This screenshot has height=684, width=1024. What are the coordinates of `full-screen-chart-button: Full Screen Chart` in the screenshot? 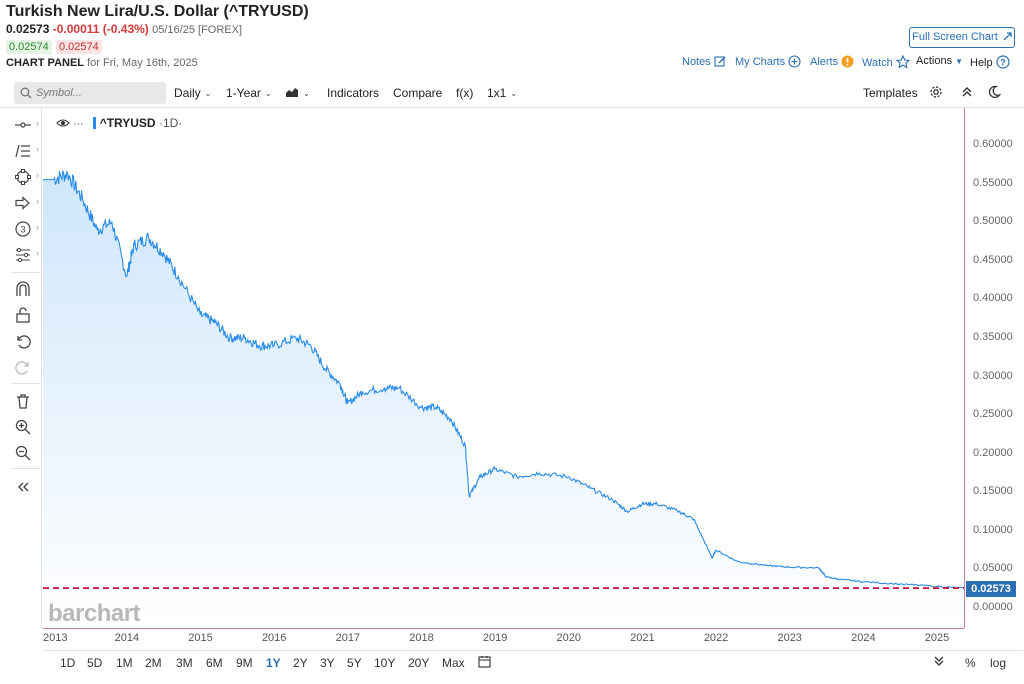 It's located at (962, 37).